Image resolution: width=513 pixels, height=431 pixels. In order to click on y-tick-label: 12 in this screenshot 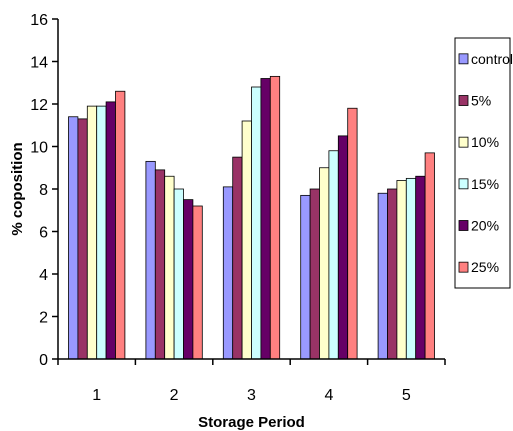, I will do `click(39, 105)`.